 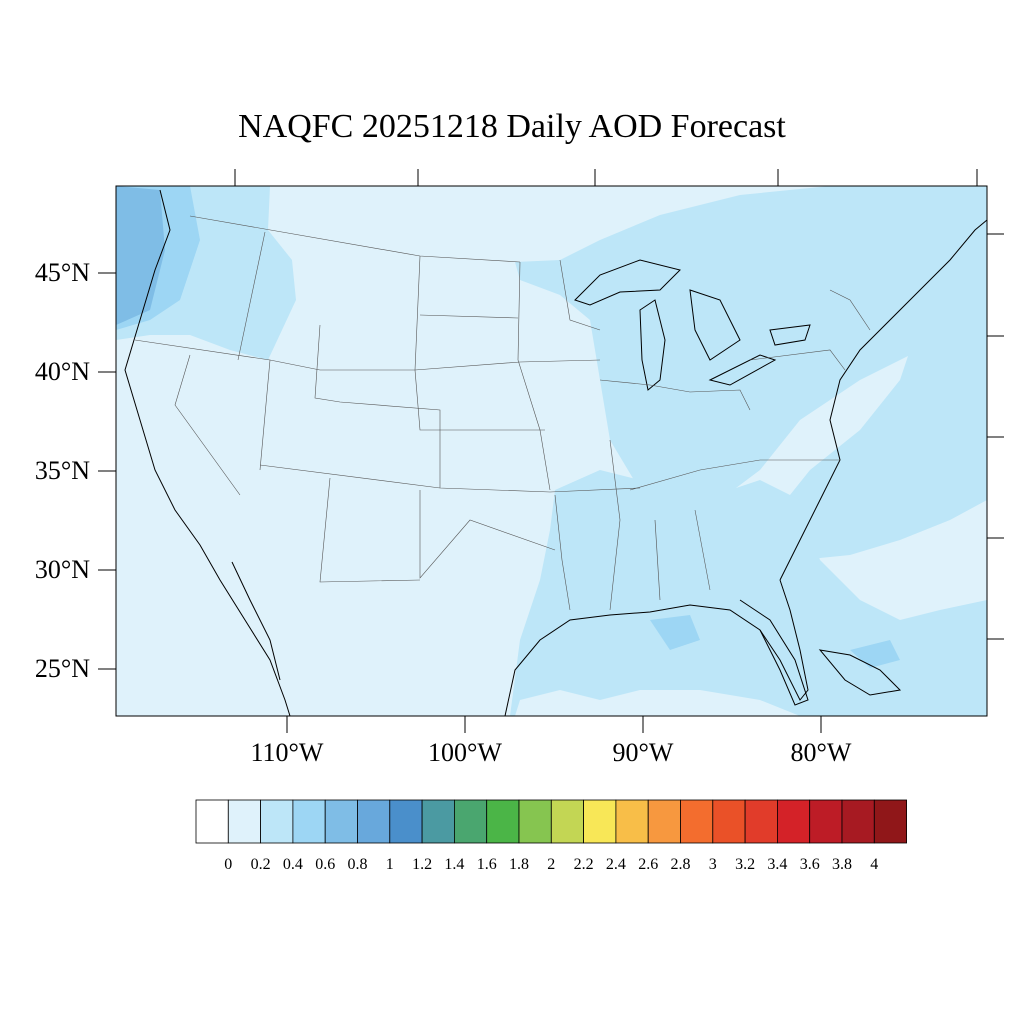 I want to click on colorbar-label: 1, so click(x=389, y=864).